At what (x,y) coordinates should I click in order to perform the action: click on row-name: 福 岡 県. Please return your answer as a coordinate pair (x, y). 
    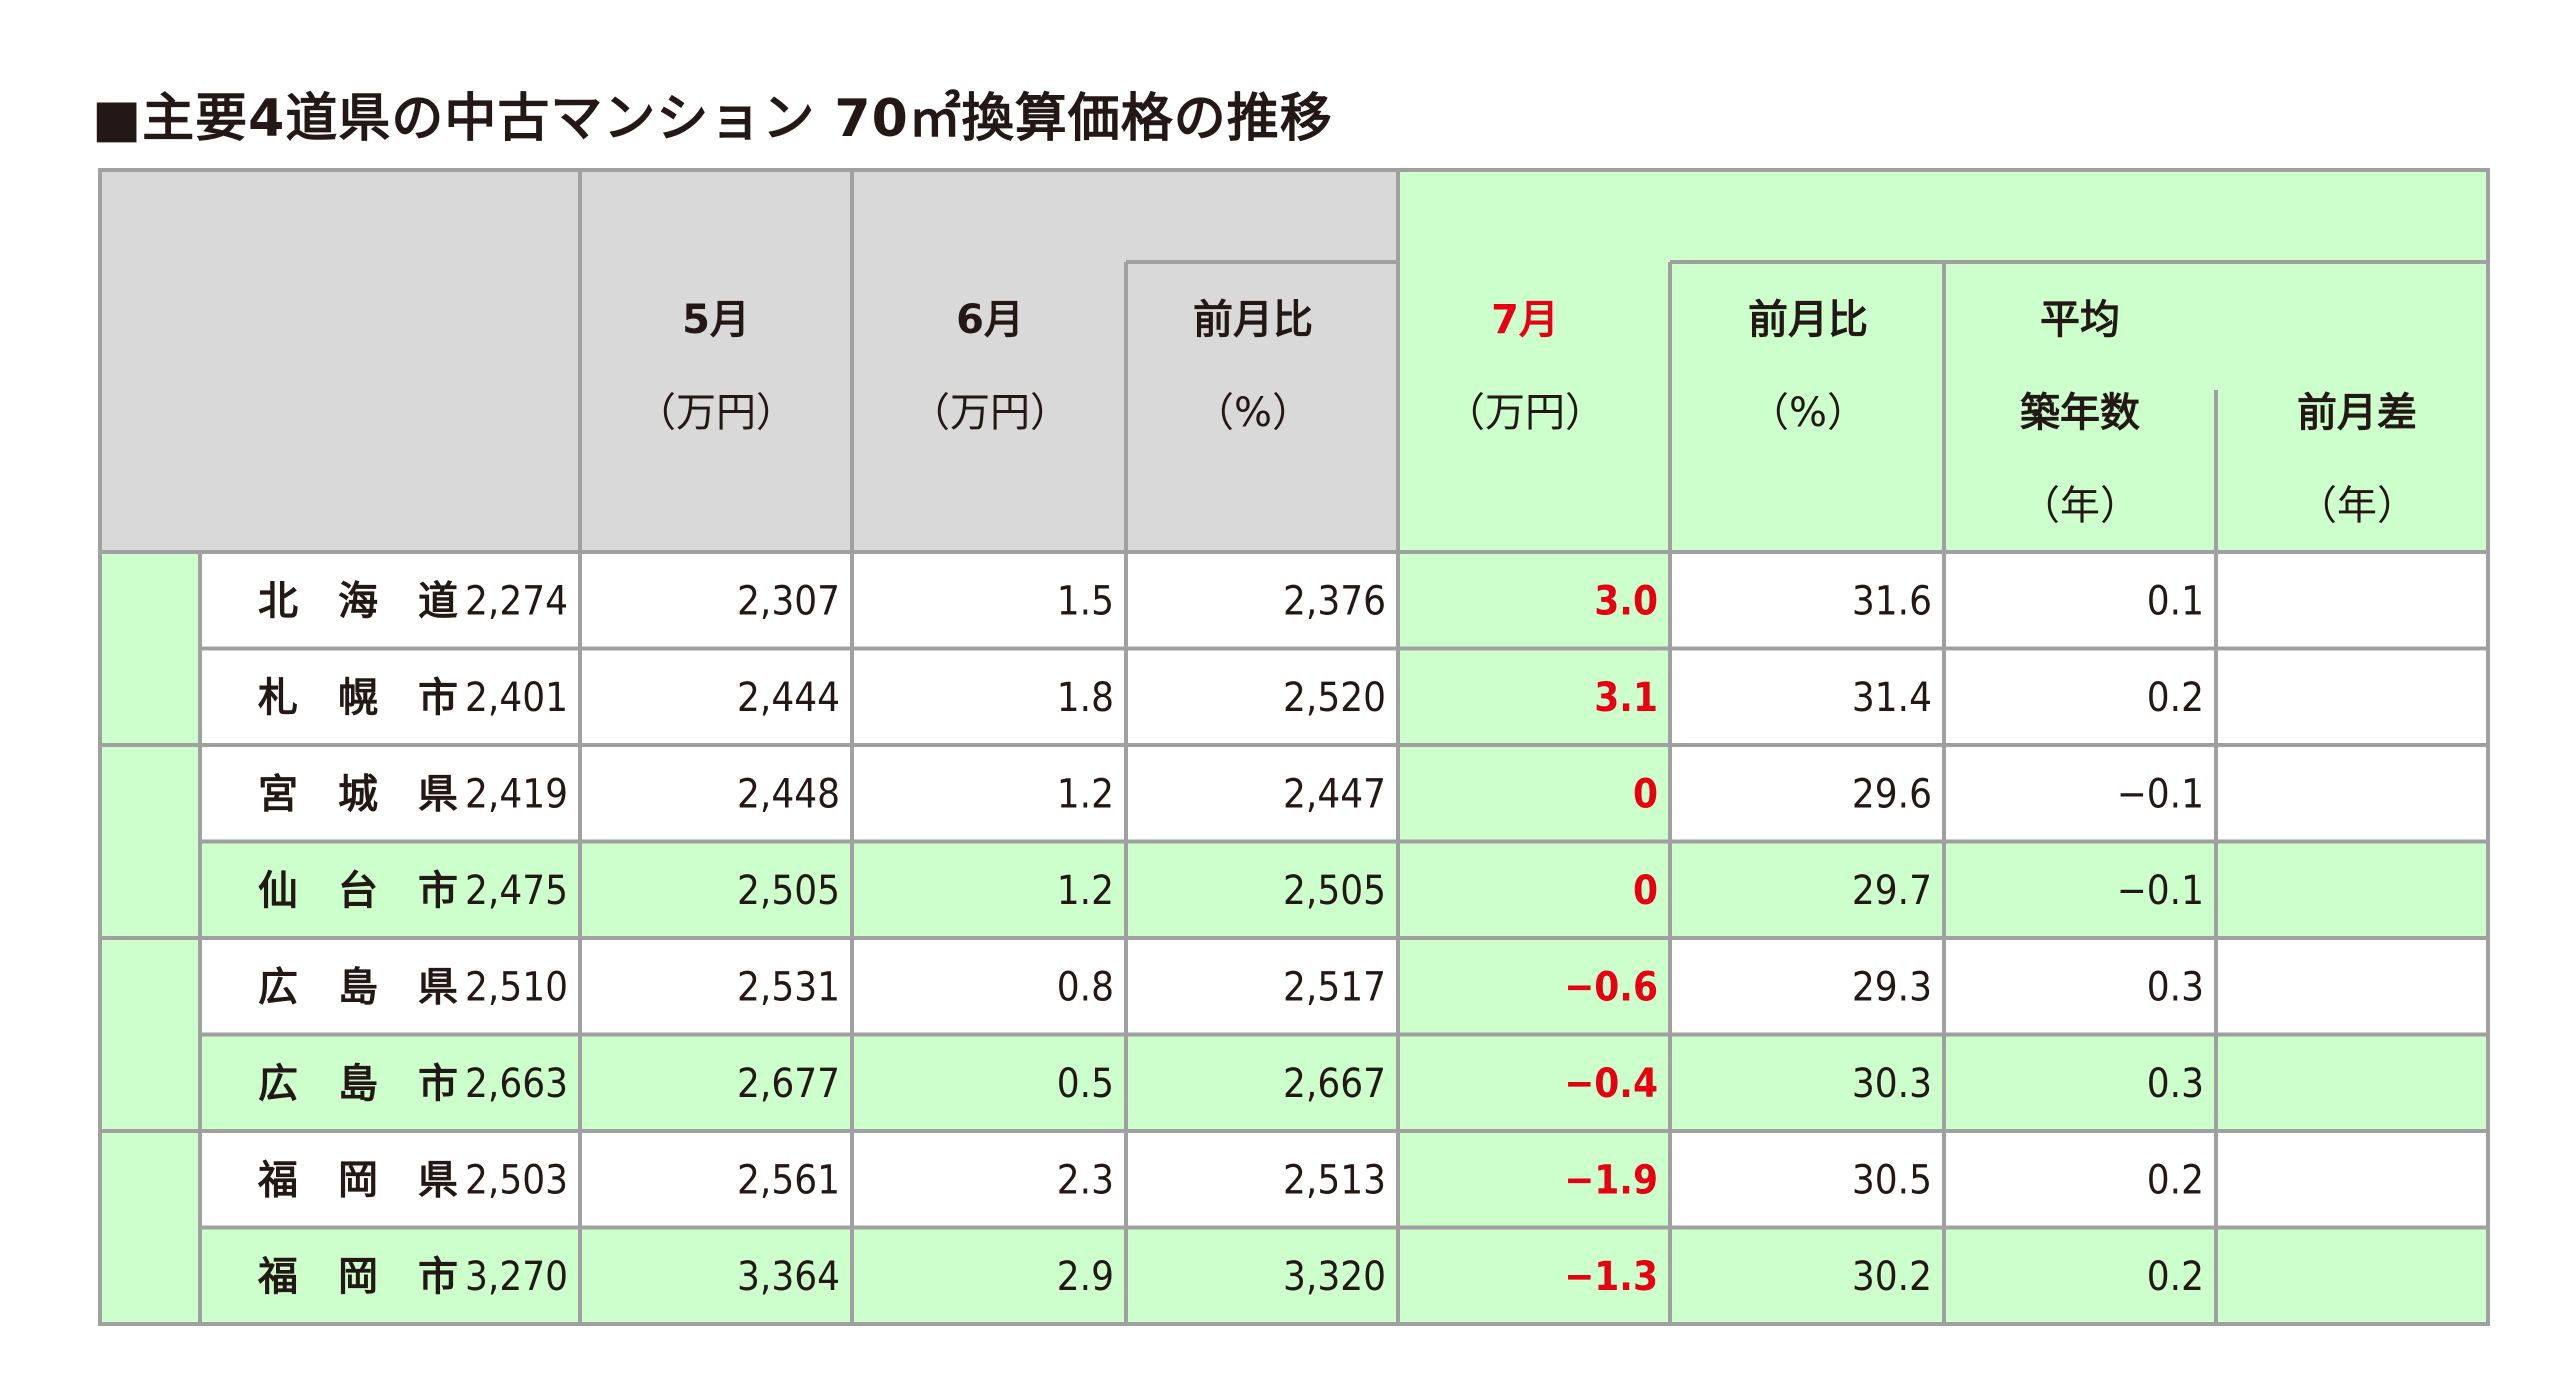
    Looking at the image, I should click on (357, 1180).